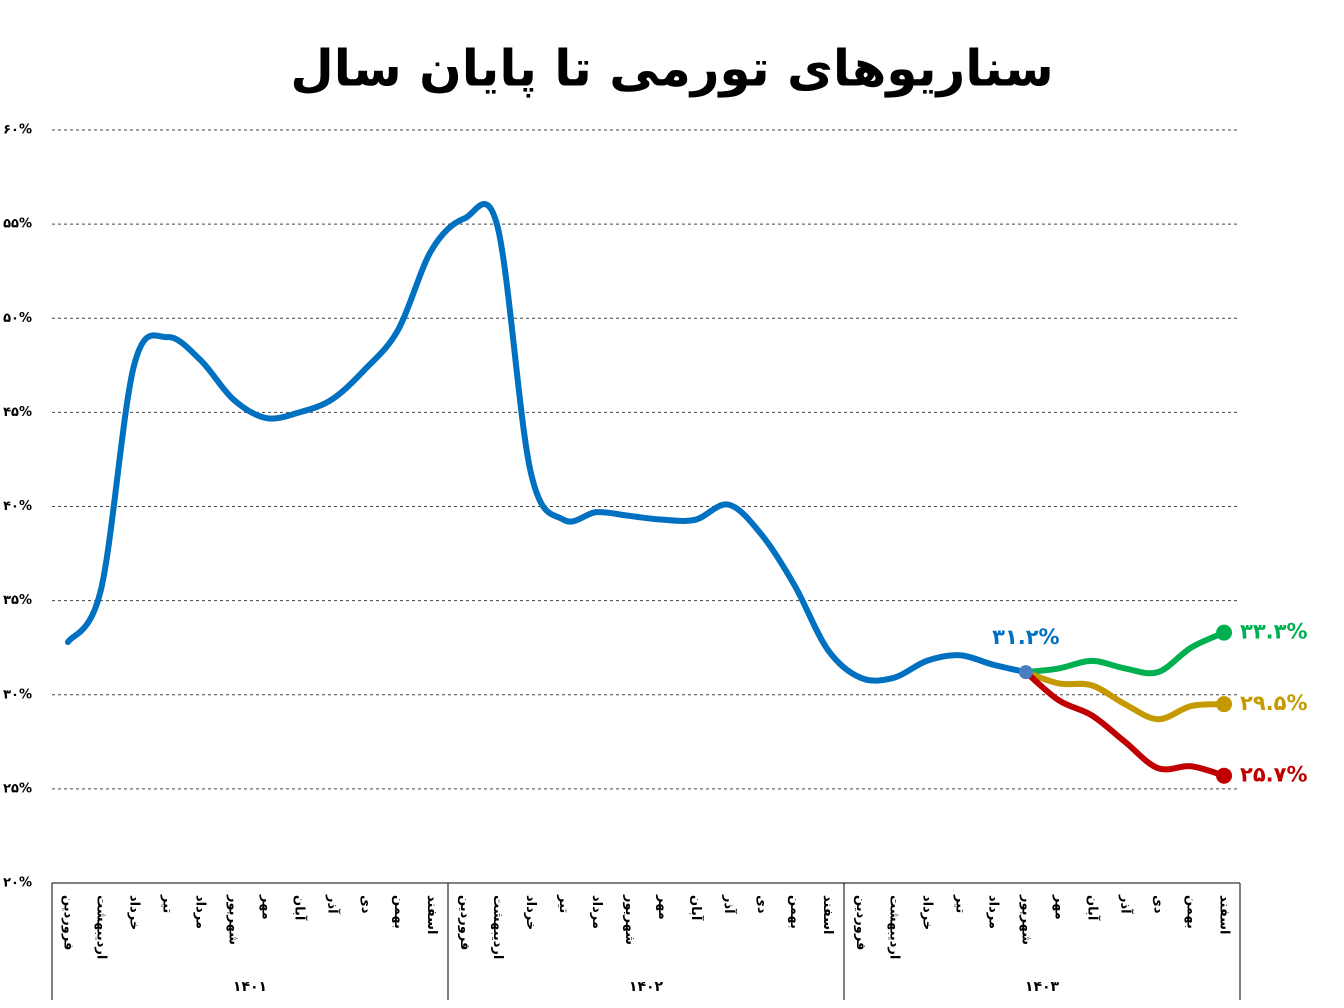  What do you see at coordinates (646, 987) in the screenshot?
I see `group-label: ۱۴۰۲` at bounding box center [646, 987].